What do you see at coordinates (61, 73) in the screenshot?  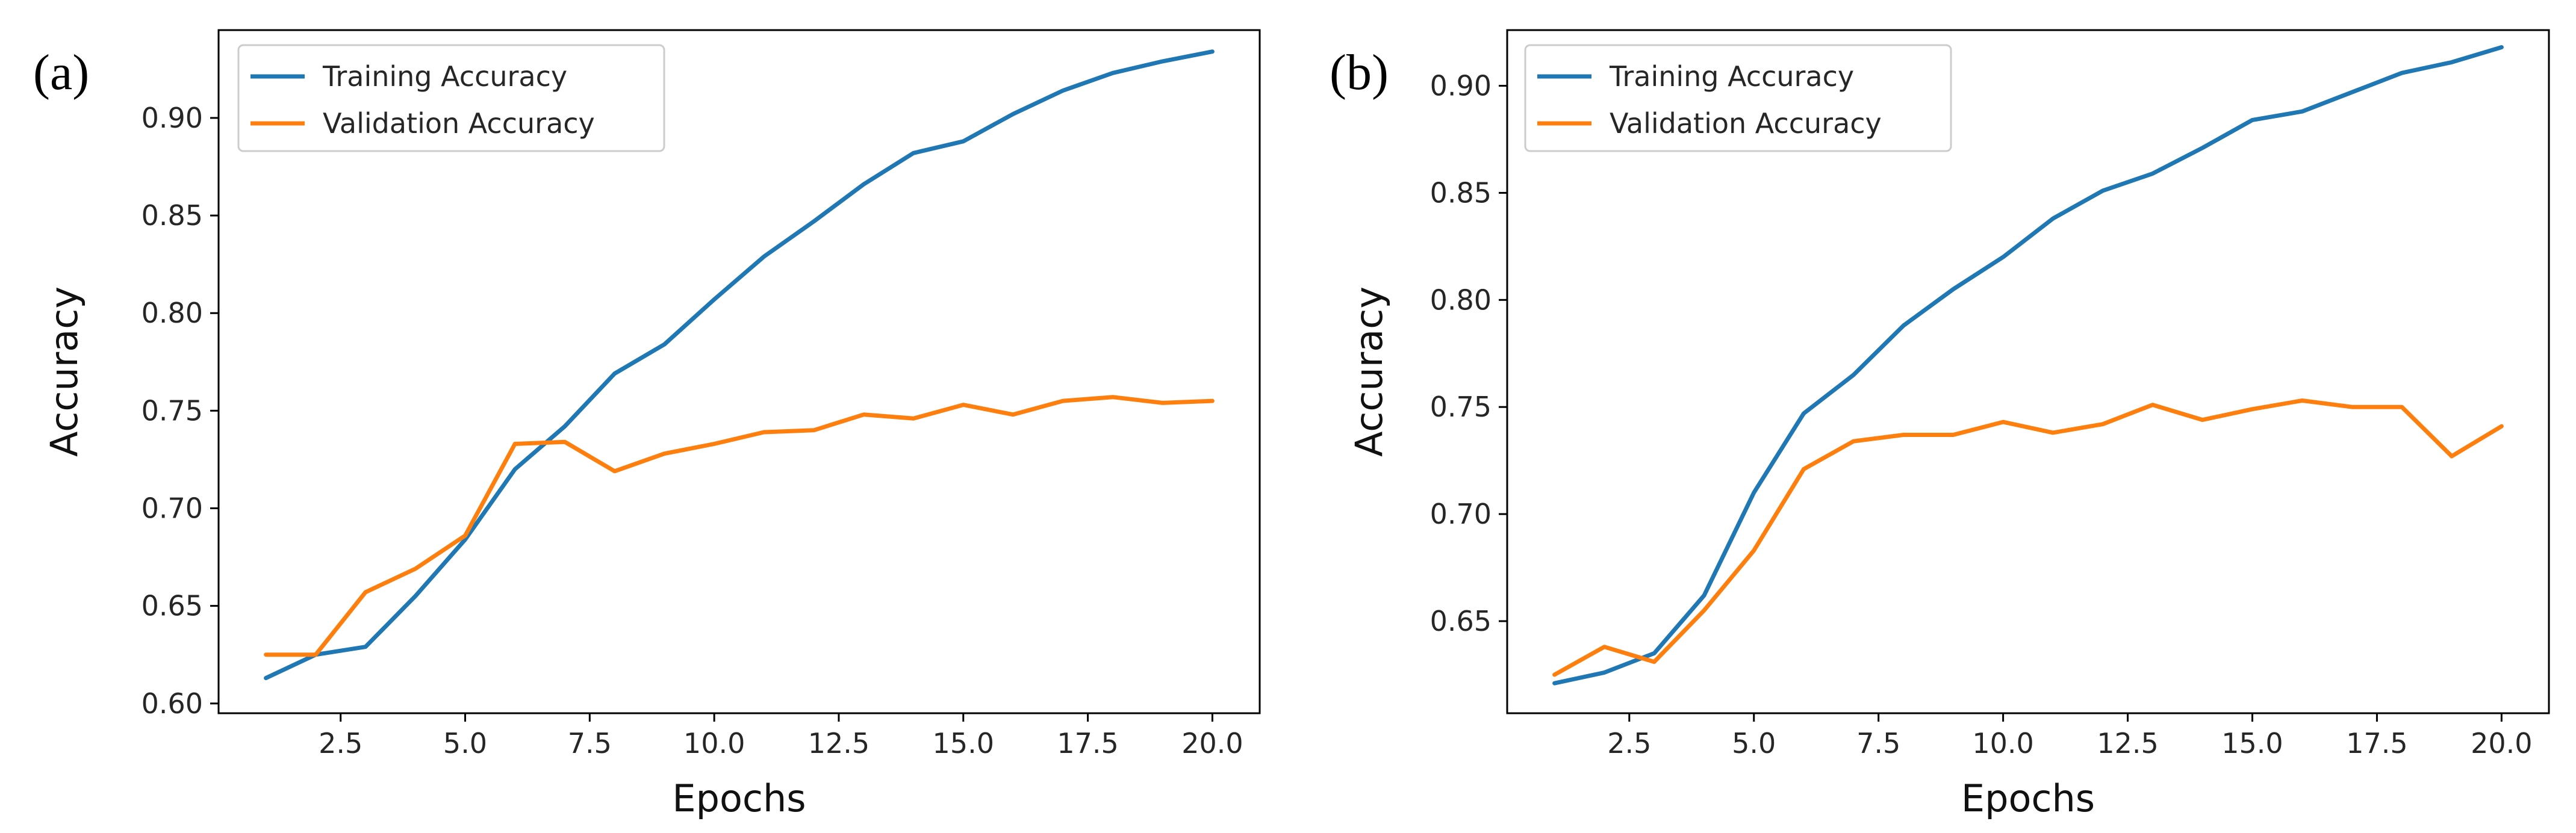 I see `panel-label: (a)` at bounding box center [61, 73].